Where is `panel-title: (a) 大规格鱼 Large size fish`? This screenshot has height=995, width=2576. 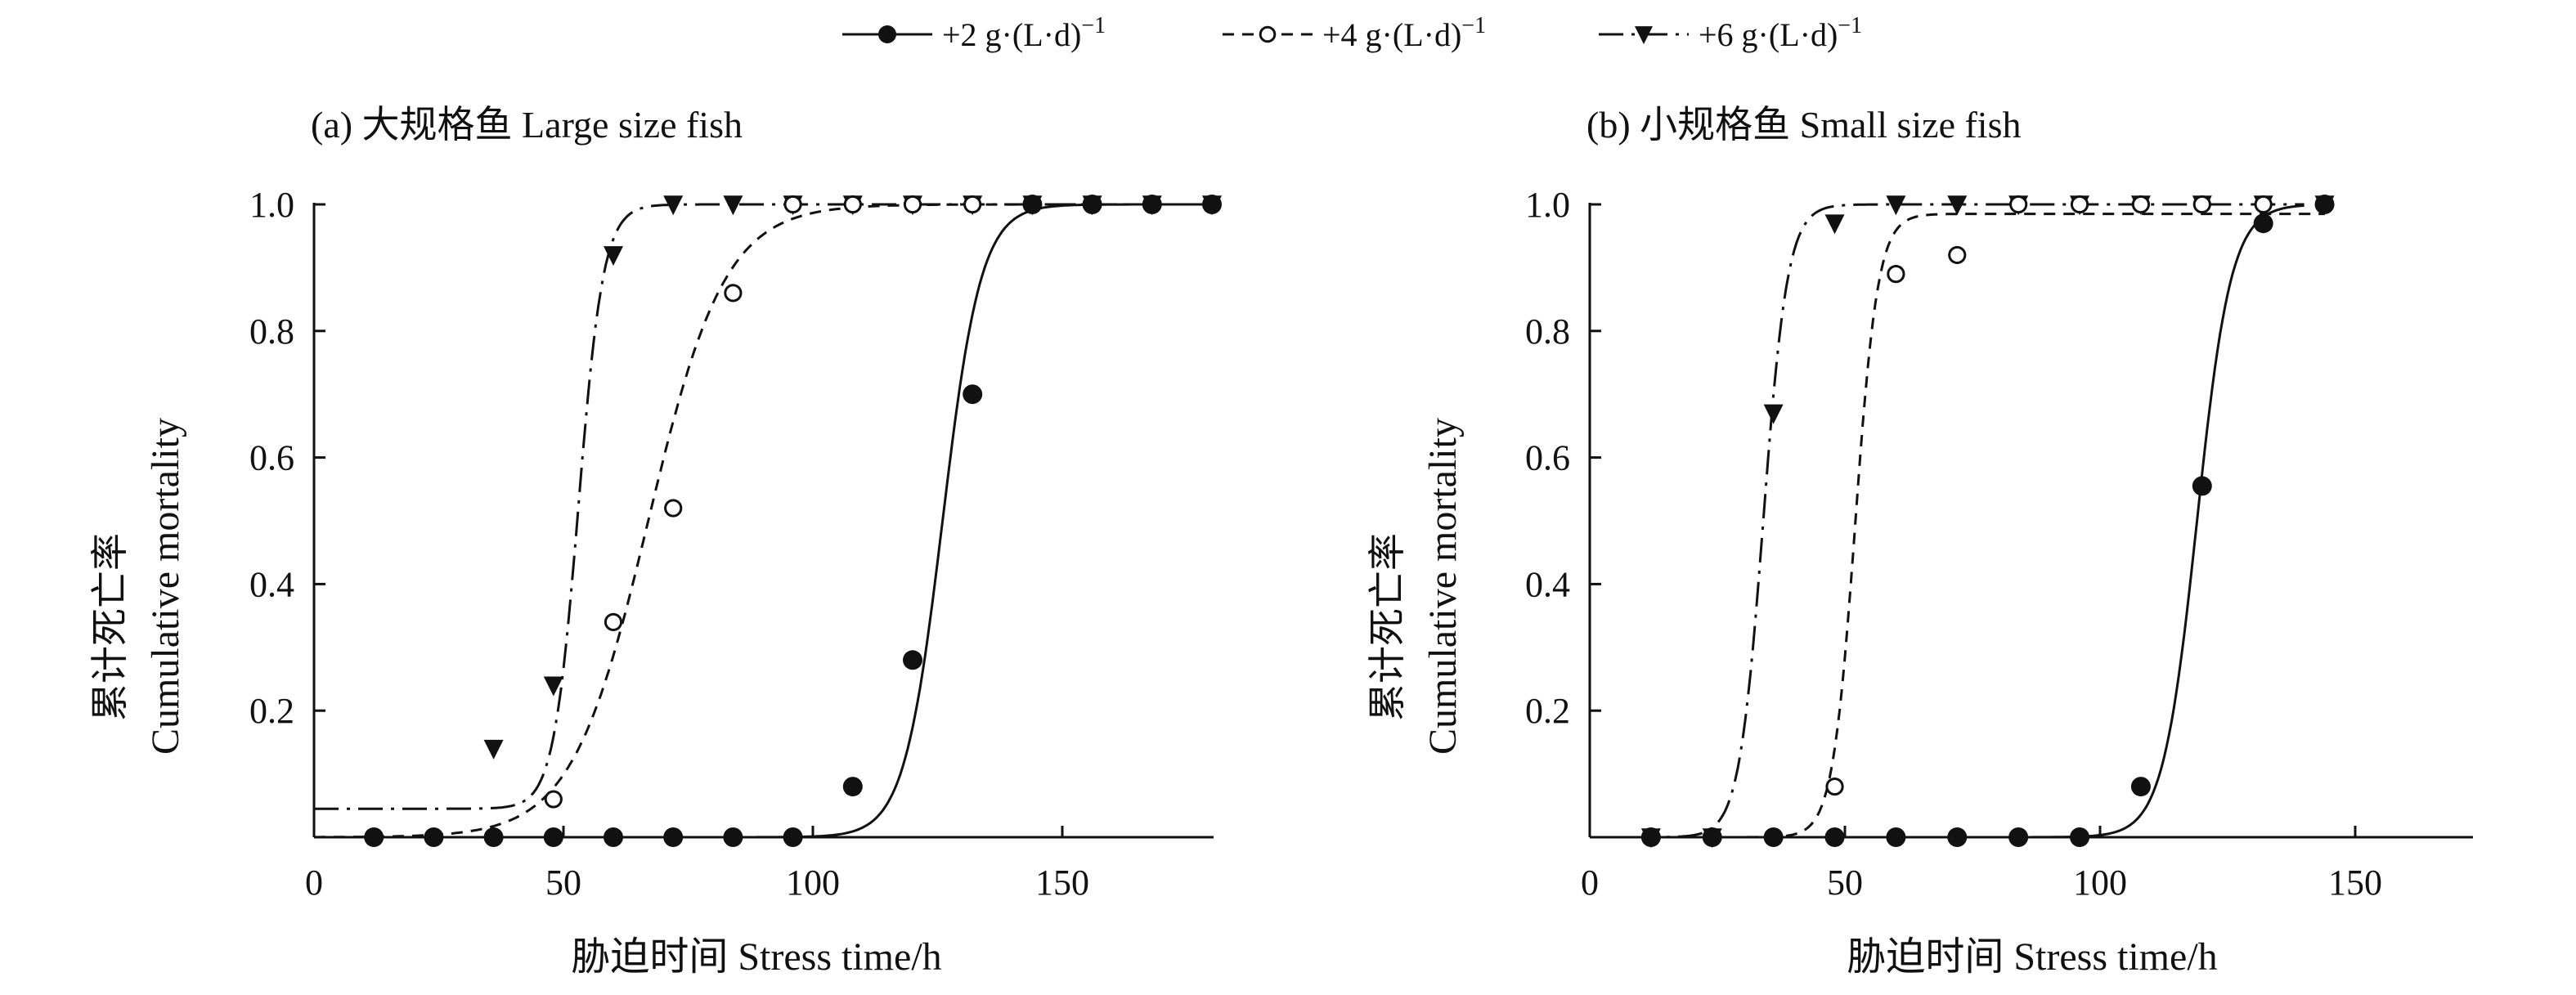 panel-title: (a) 大规格鱼 Large size fish is located at coordinates (527, 125).